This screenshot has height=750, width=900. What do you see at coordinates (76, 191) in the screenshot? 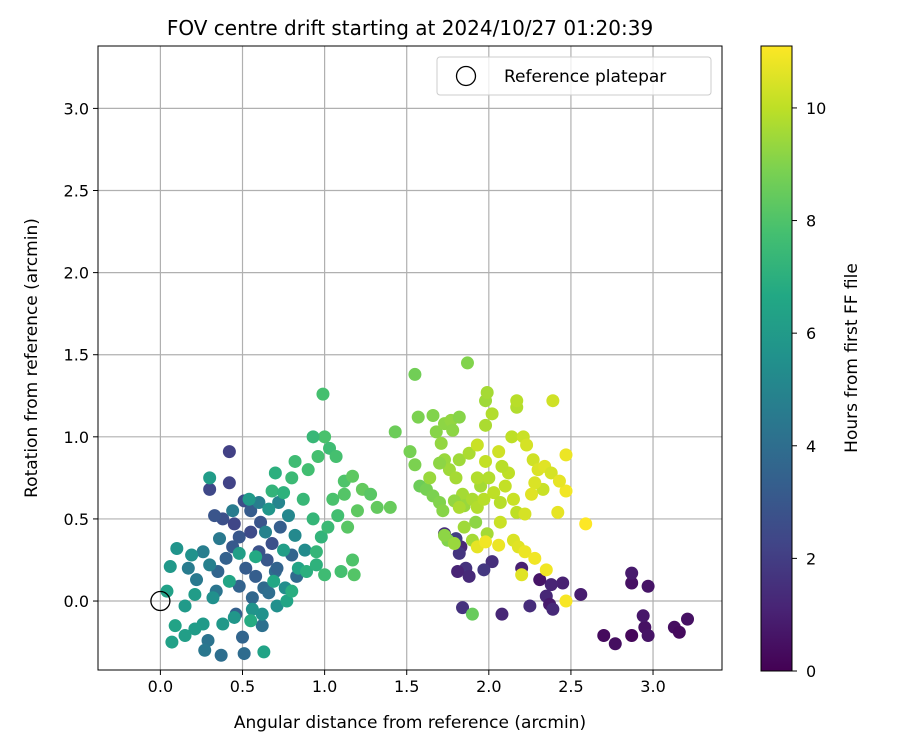
I see `y-tick-label: 2.5` at bounding box center [76, 191].